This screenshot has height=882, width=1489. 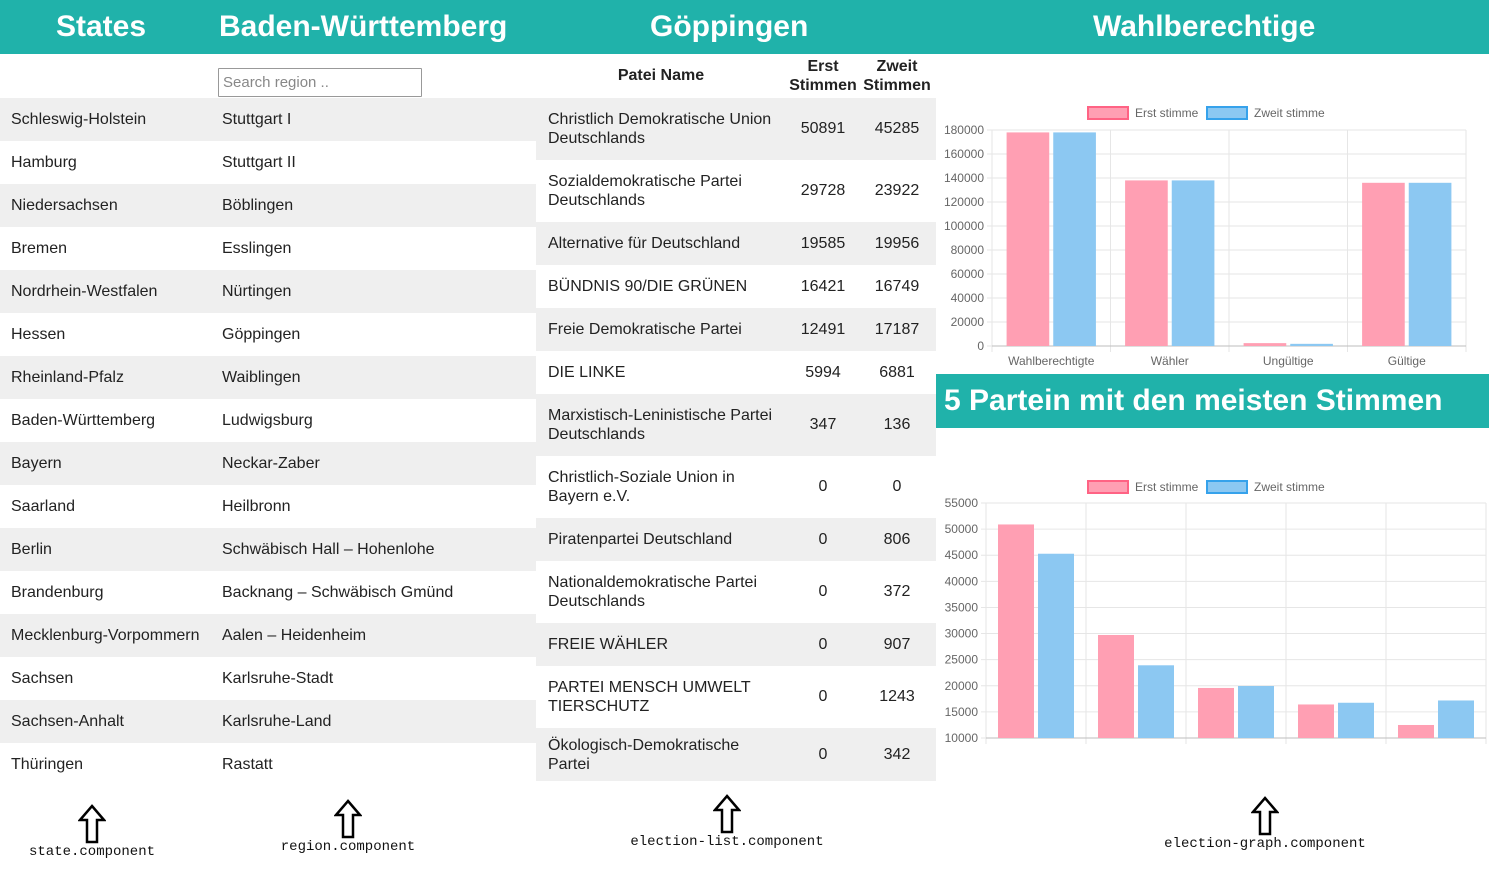 What do you see at coordinates (373, 463) in the screenshot?
I see `region-list-item: Neckar-Zaber` at bounding box center [373, 463].